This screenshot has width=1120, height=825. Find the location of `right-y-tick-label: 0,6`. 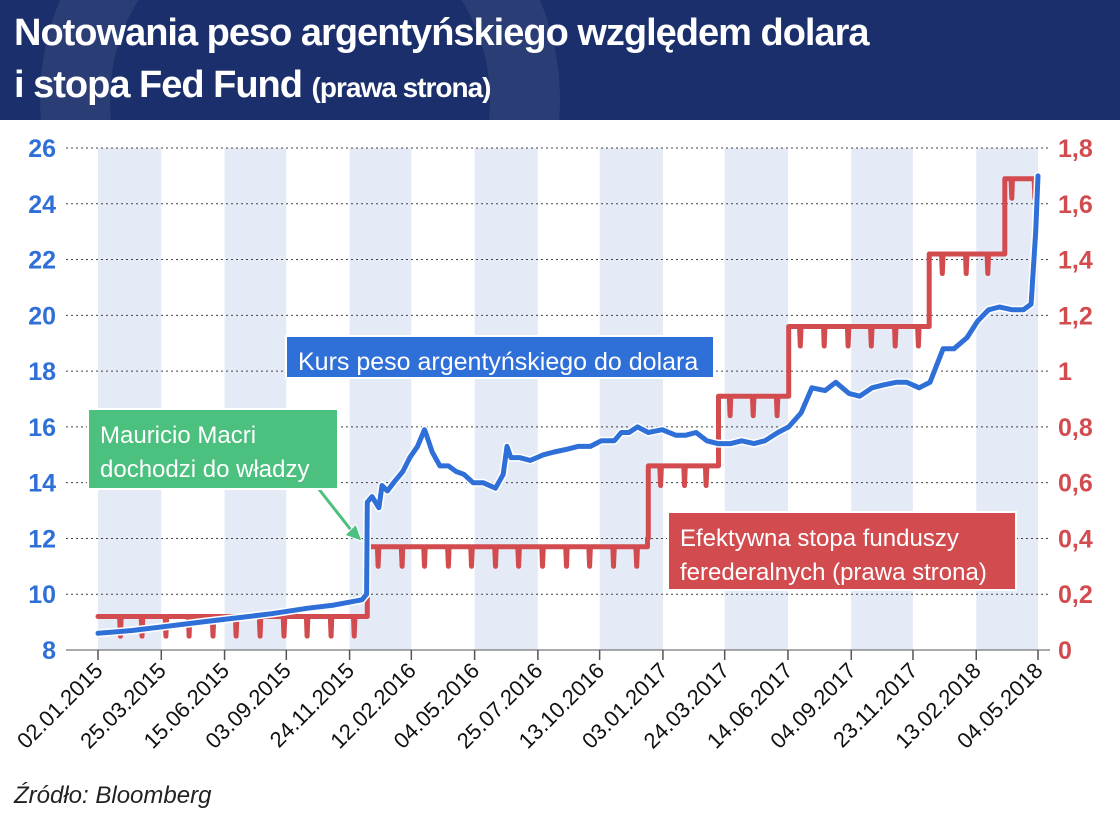

right-y-tick-label: 0,6 is located at coordinates (1075, 484).